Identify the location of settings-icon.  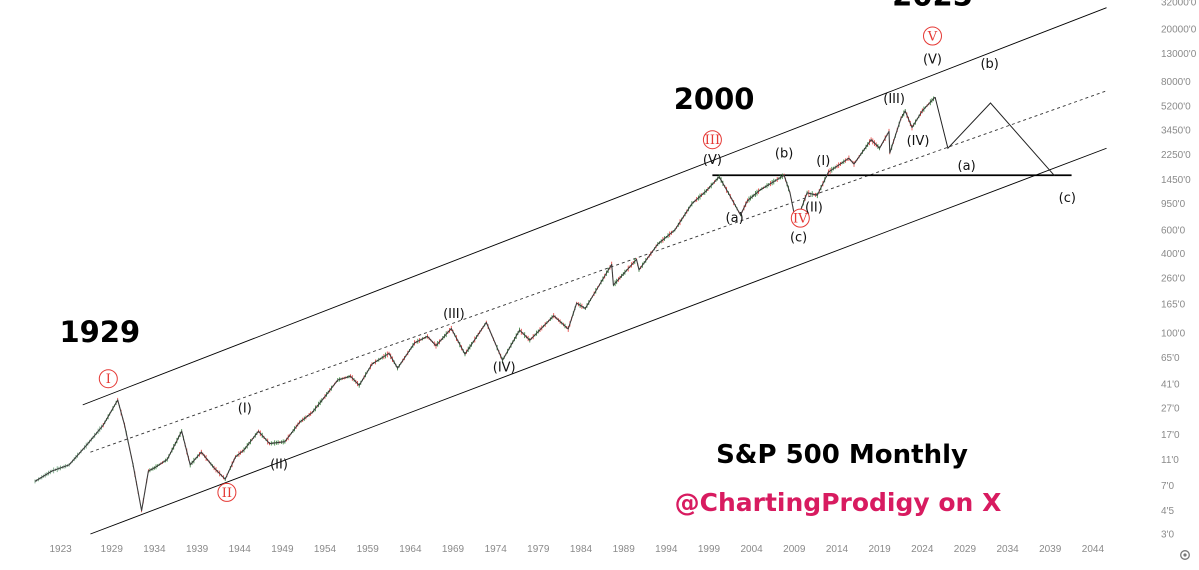
(1185, 555).